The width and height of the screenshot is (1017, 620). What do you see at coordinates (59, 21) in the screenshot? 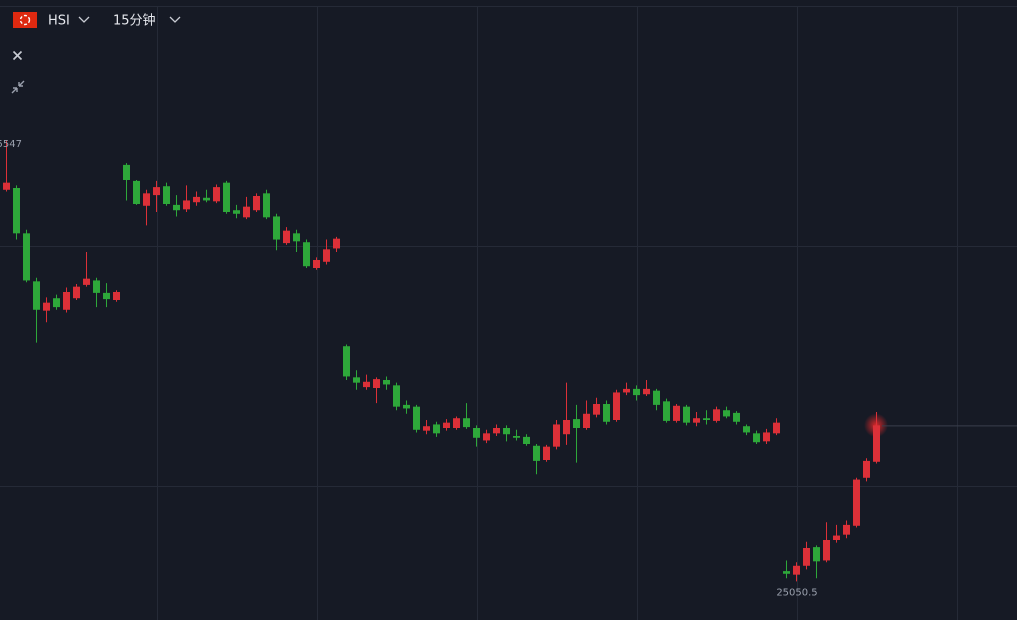
I see `symbol: HSI` at bounding box center [59, 21].